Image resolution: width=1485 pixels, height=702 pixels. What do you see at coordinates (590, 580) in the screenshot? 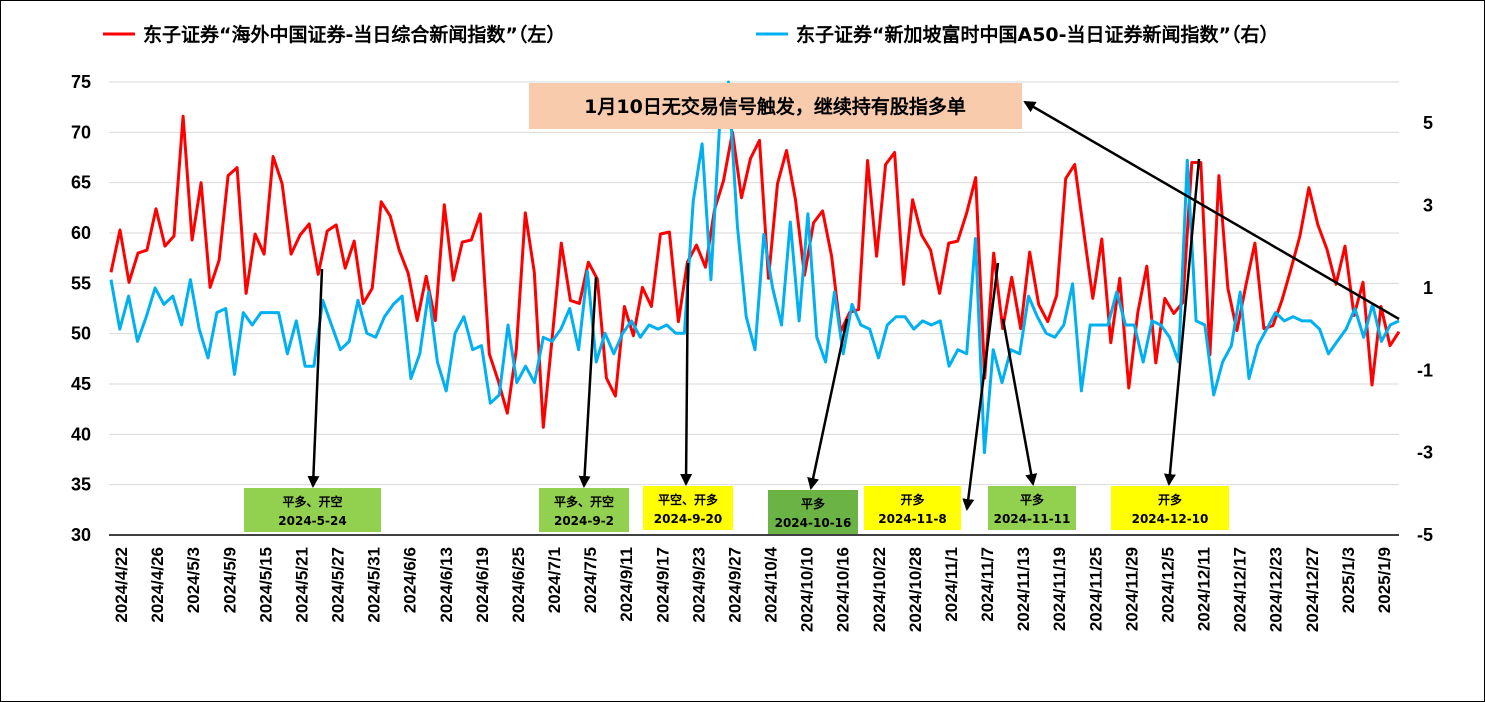
I see `x-tick-label: 2024/7/5` at bounding box center [590, 580].